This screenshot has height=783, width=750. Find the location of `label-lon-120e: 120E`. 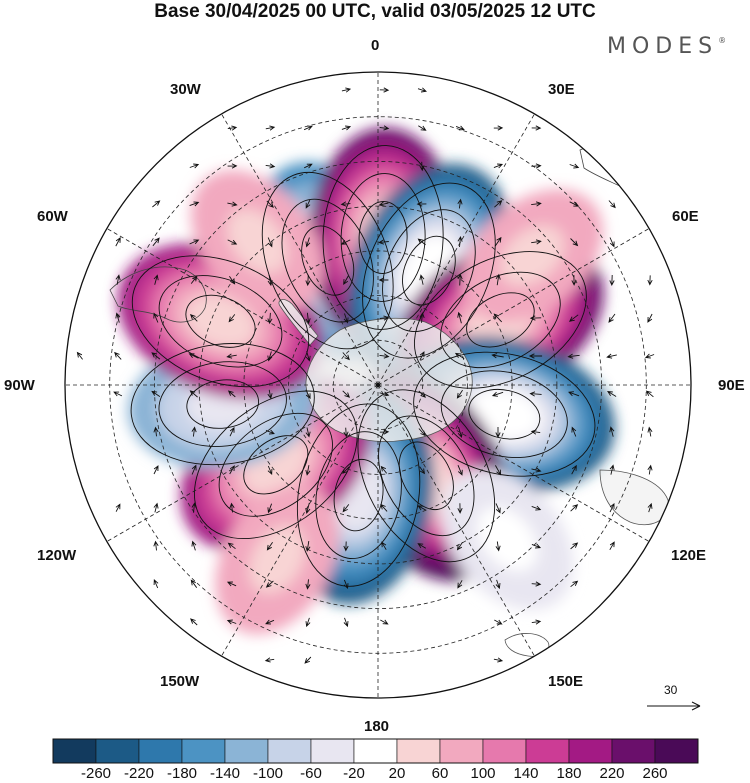

label-lon-120e: 120E is located at coordinates (689, 555).